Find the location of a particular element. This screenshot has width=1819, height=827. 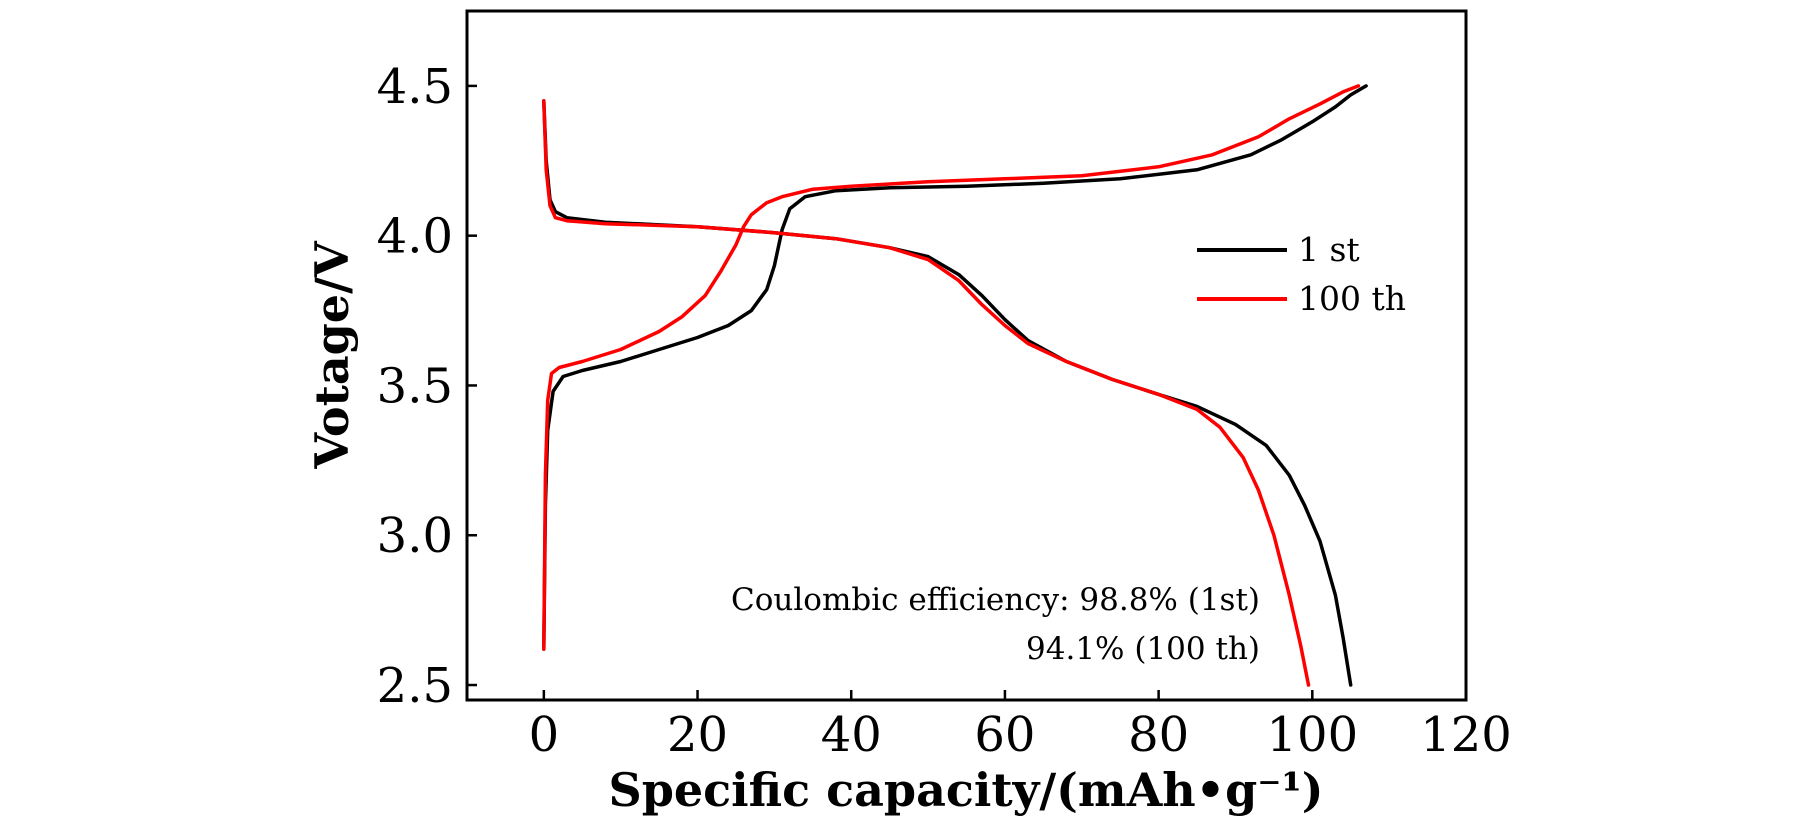

y-tick-label-3: 4.0 is located at coordinates (415, 237).